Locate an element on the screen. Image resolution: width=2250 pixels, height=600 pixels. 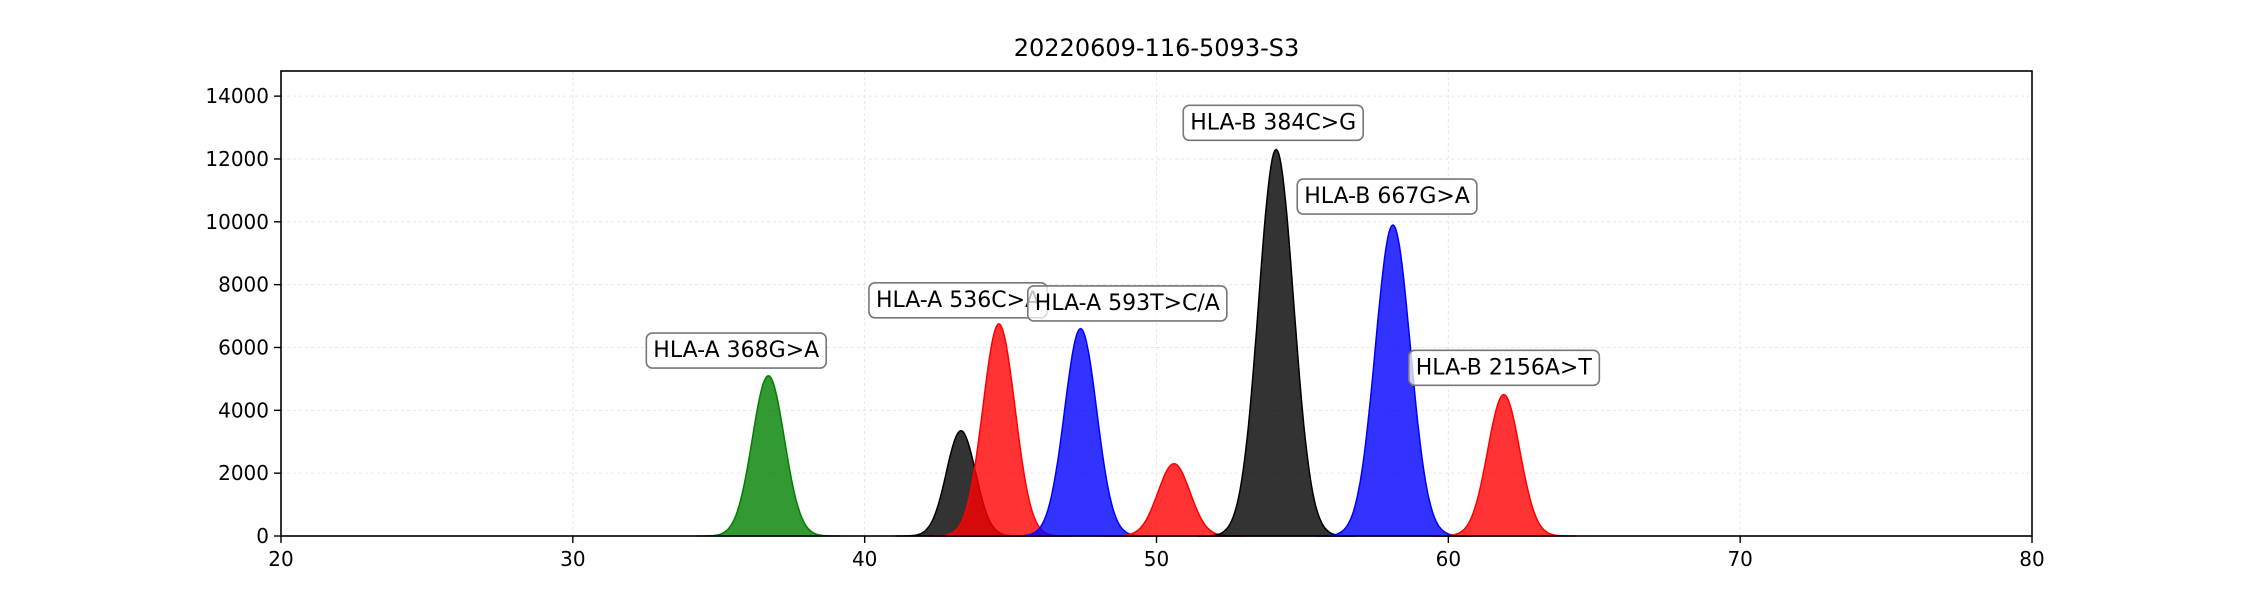
annotation-label: HLA-B 667G>A is located at coordinates (1387, 196).